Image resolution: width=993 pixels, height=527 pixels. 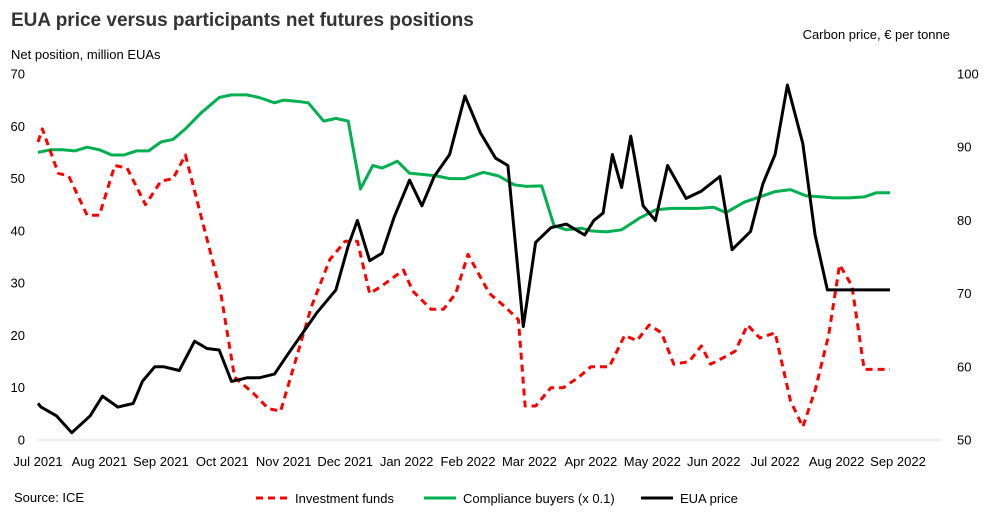 I want to click on left-axis-tick-10: 10, so click(x=18, y=387).